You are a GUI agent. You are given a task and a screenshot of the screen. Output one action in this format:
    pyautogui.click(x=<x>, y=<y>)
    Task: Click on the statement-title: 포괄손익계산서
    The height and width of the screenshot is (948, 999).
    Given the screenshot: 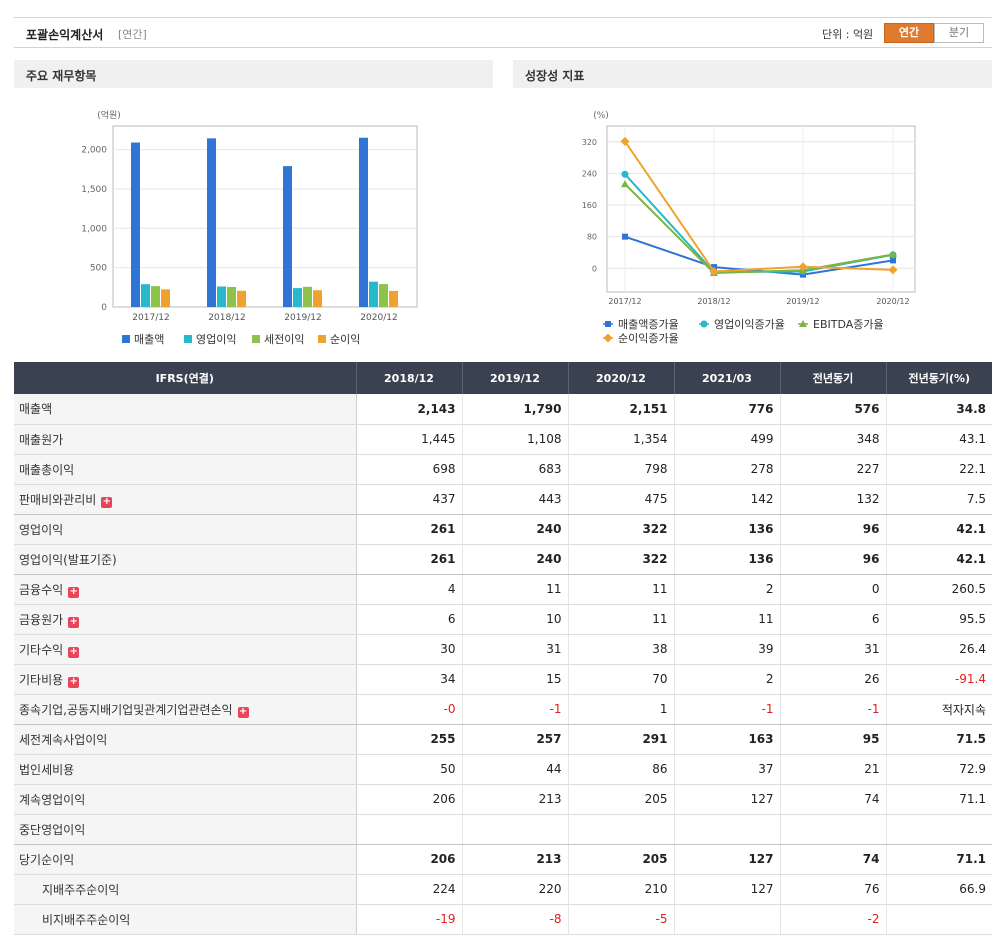 What is the action you would take?
    pyautogui.click(x=65, y=35)
    